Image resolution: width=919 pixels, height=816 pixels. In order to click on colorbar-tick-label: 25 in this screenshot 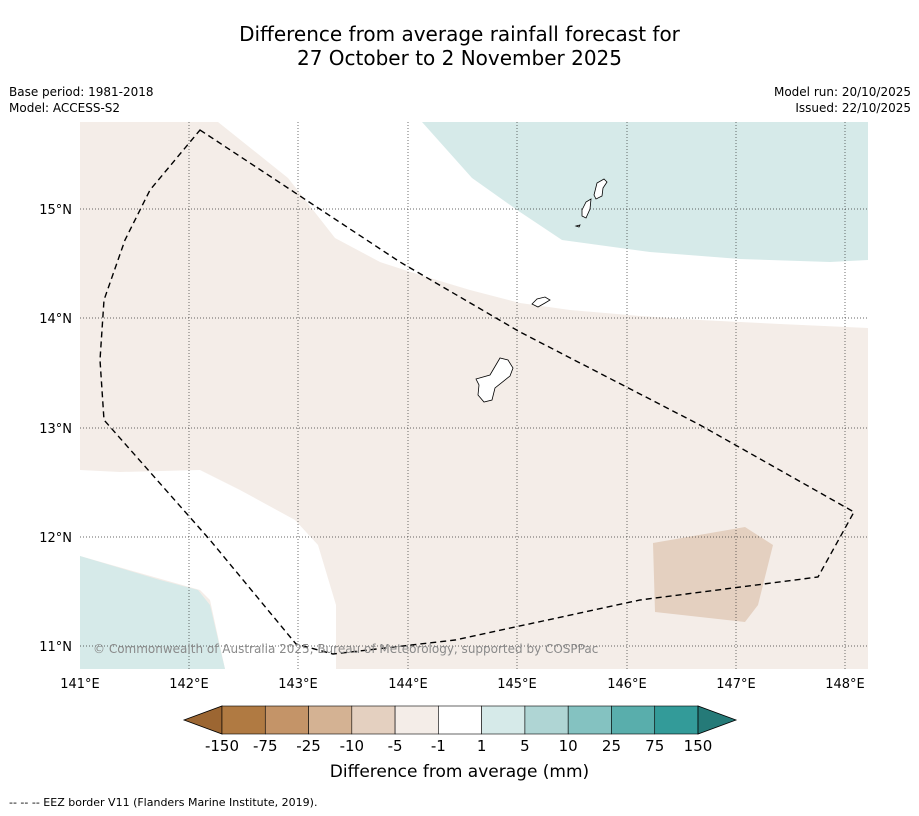, I will do `click(611, 746)`.